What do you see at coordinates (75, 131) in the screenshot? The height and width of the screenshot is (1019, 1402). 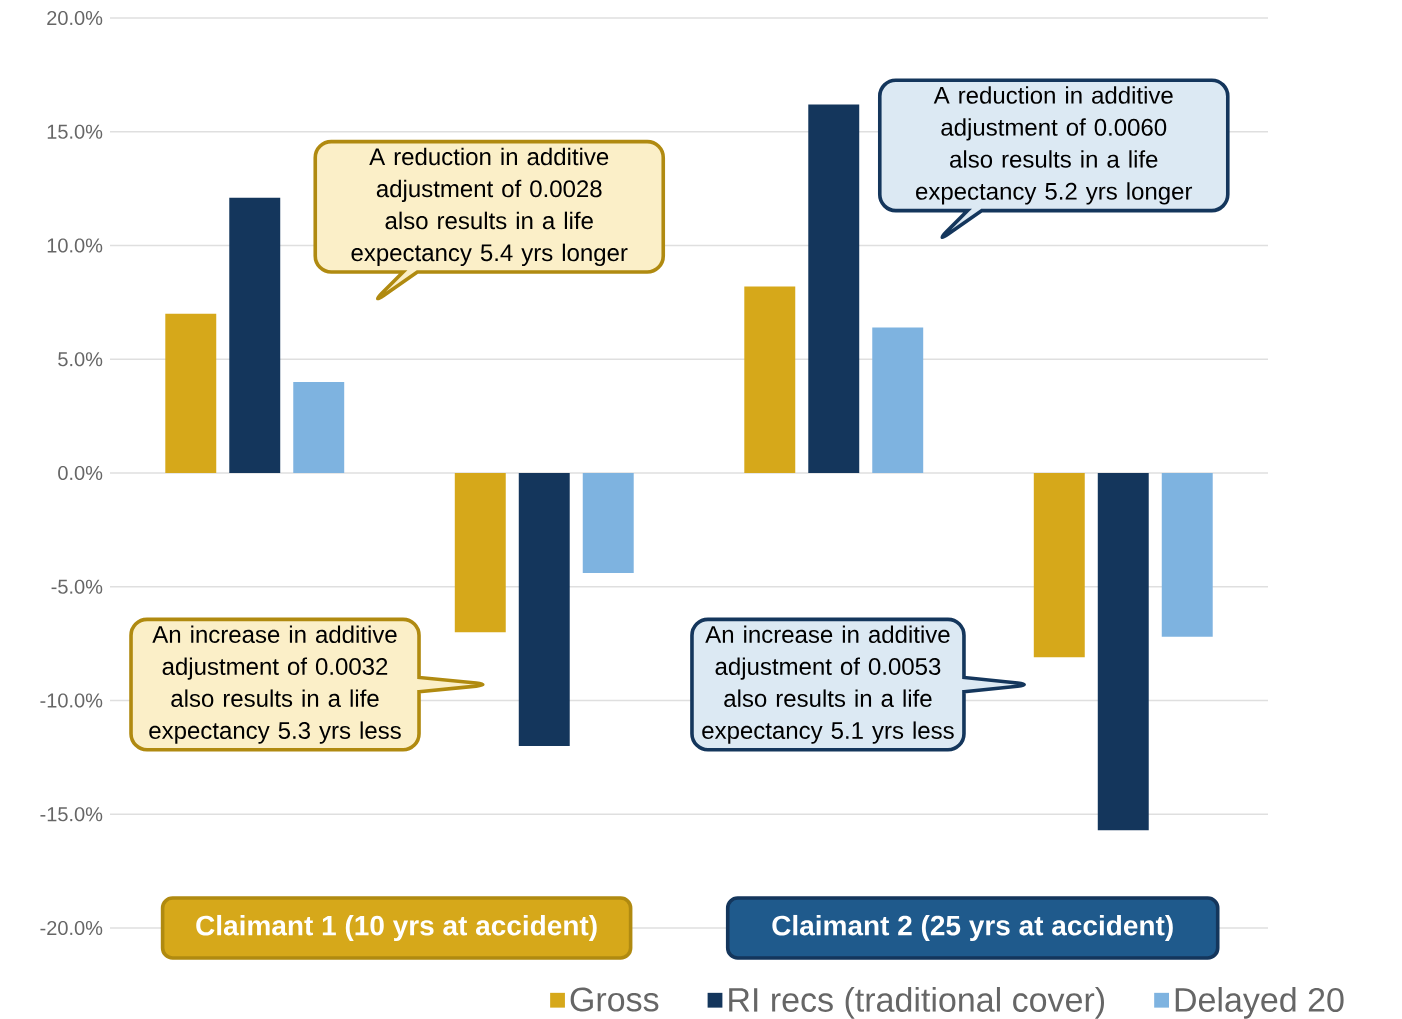 I see `y-tick-label: 15.0%` at bounding box center [75, 131].